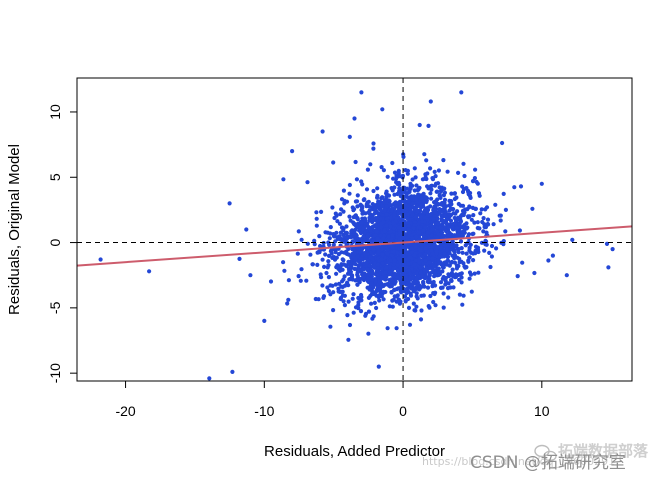 Image resolution: width=672 pixels, height=480 pixels. Describe the element at coordinates (125, 411) in the screenshot. I see `x-tick-label: -20` at that location.